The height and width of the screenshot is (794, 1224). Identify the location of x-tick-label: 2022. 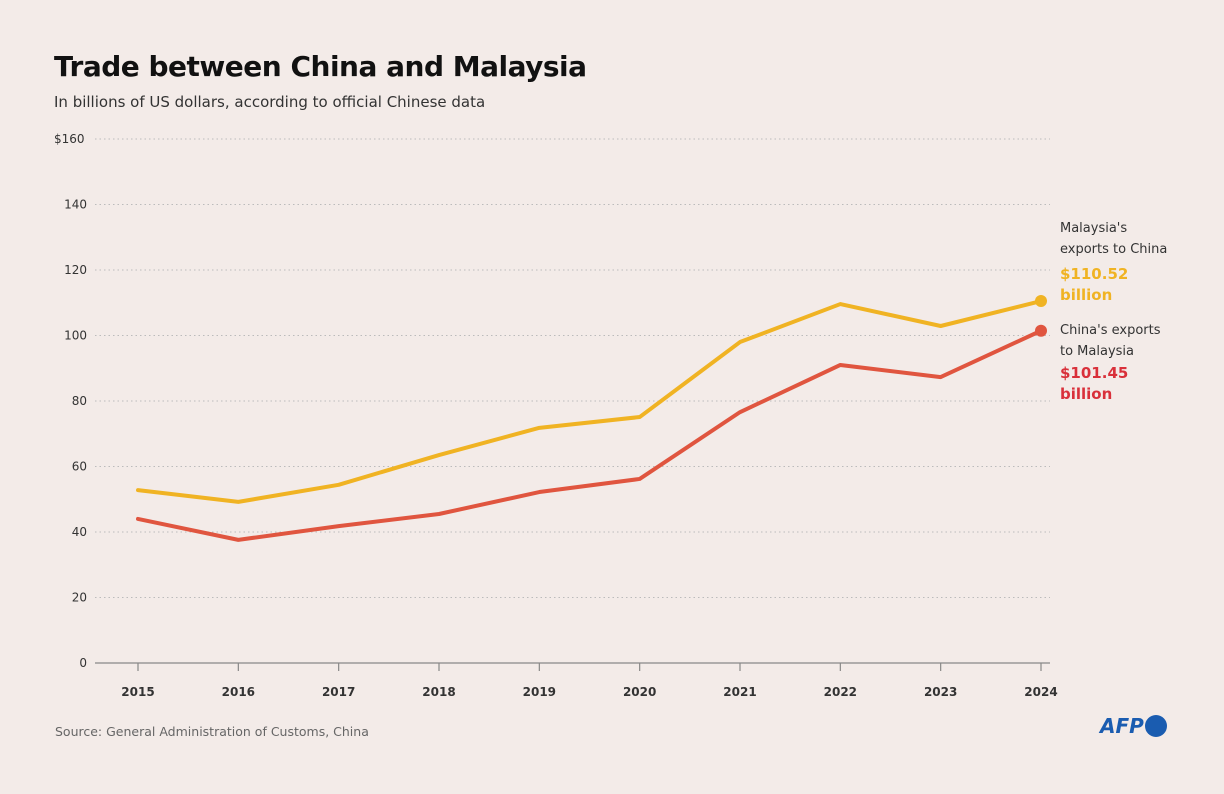
(840, 692).